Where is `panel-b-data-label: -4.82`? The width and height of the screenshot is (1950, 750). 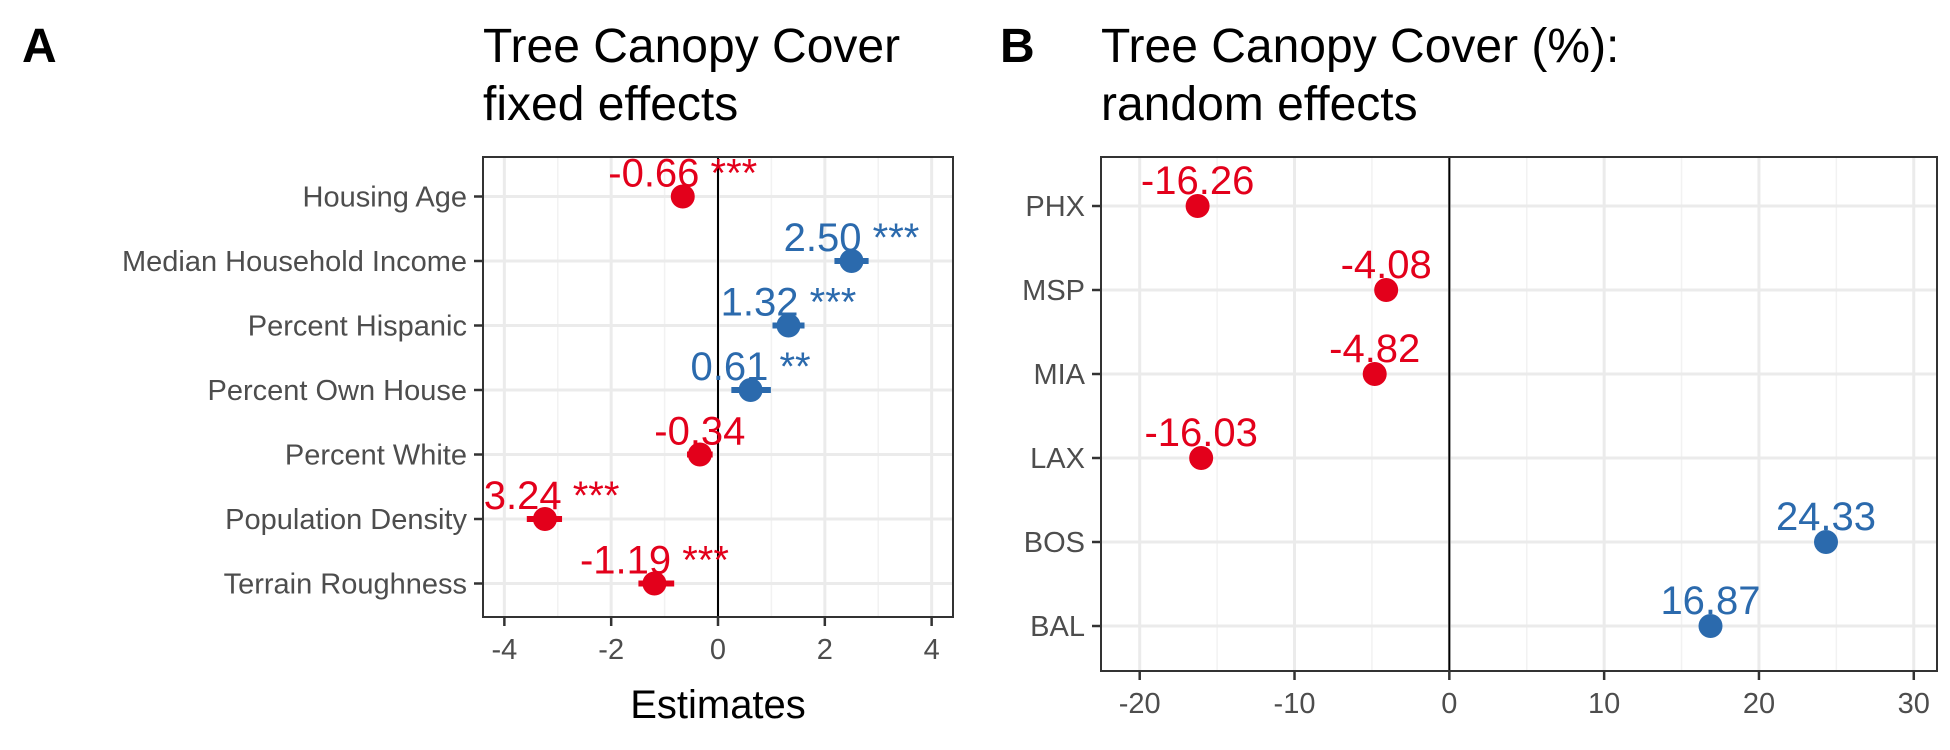
panel-b-data-label: -4.82 is located at coordinates (1374, 349).